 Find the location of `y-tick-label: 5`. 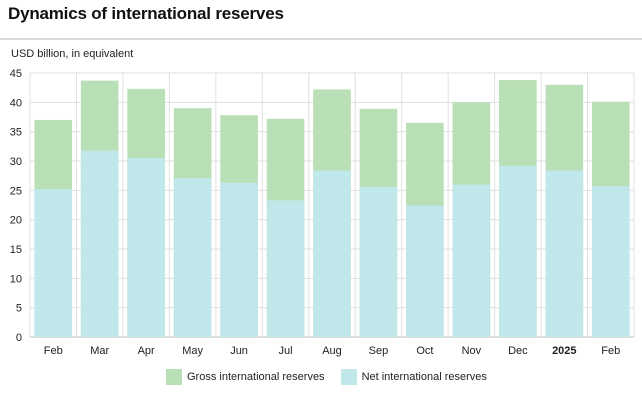

y-tick-label: 5 is located at coordinates (19, 309).